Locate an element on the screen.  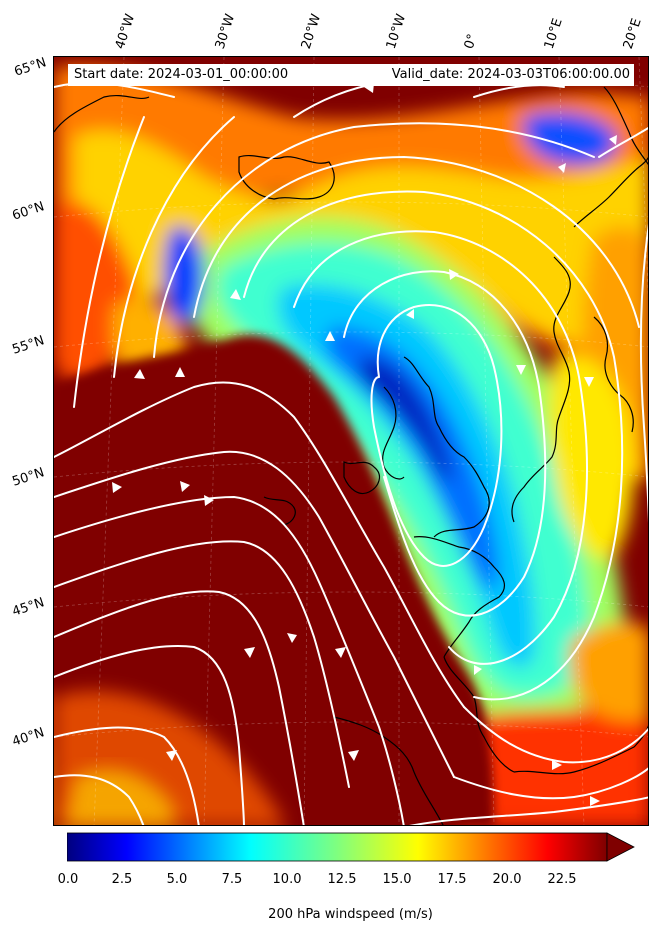
lon-label-10w: 10°W is located at coordinates (396, 31).